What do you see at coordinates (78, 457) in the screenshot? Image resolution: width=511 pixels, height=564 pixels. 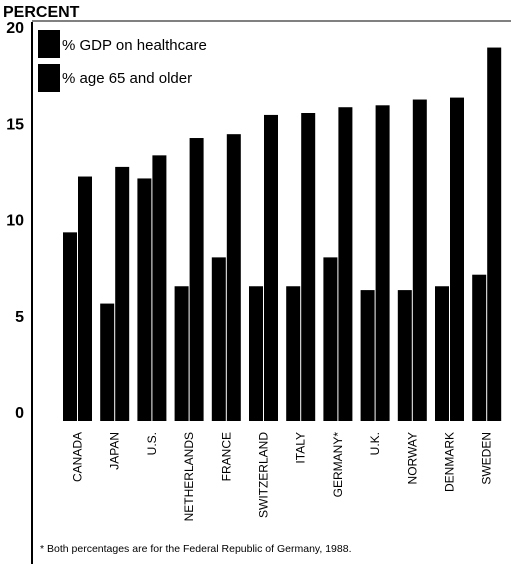 I see `category-label: CANADA` at bounding box center [78, 457].